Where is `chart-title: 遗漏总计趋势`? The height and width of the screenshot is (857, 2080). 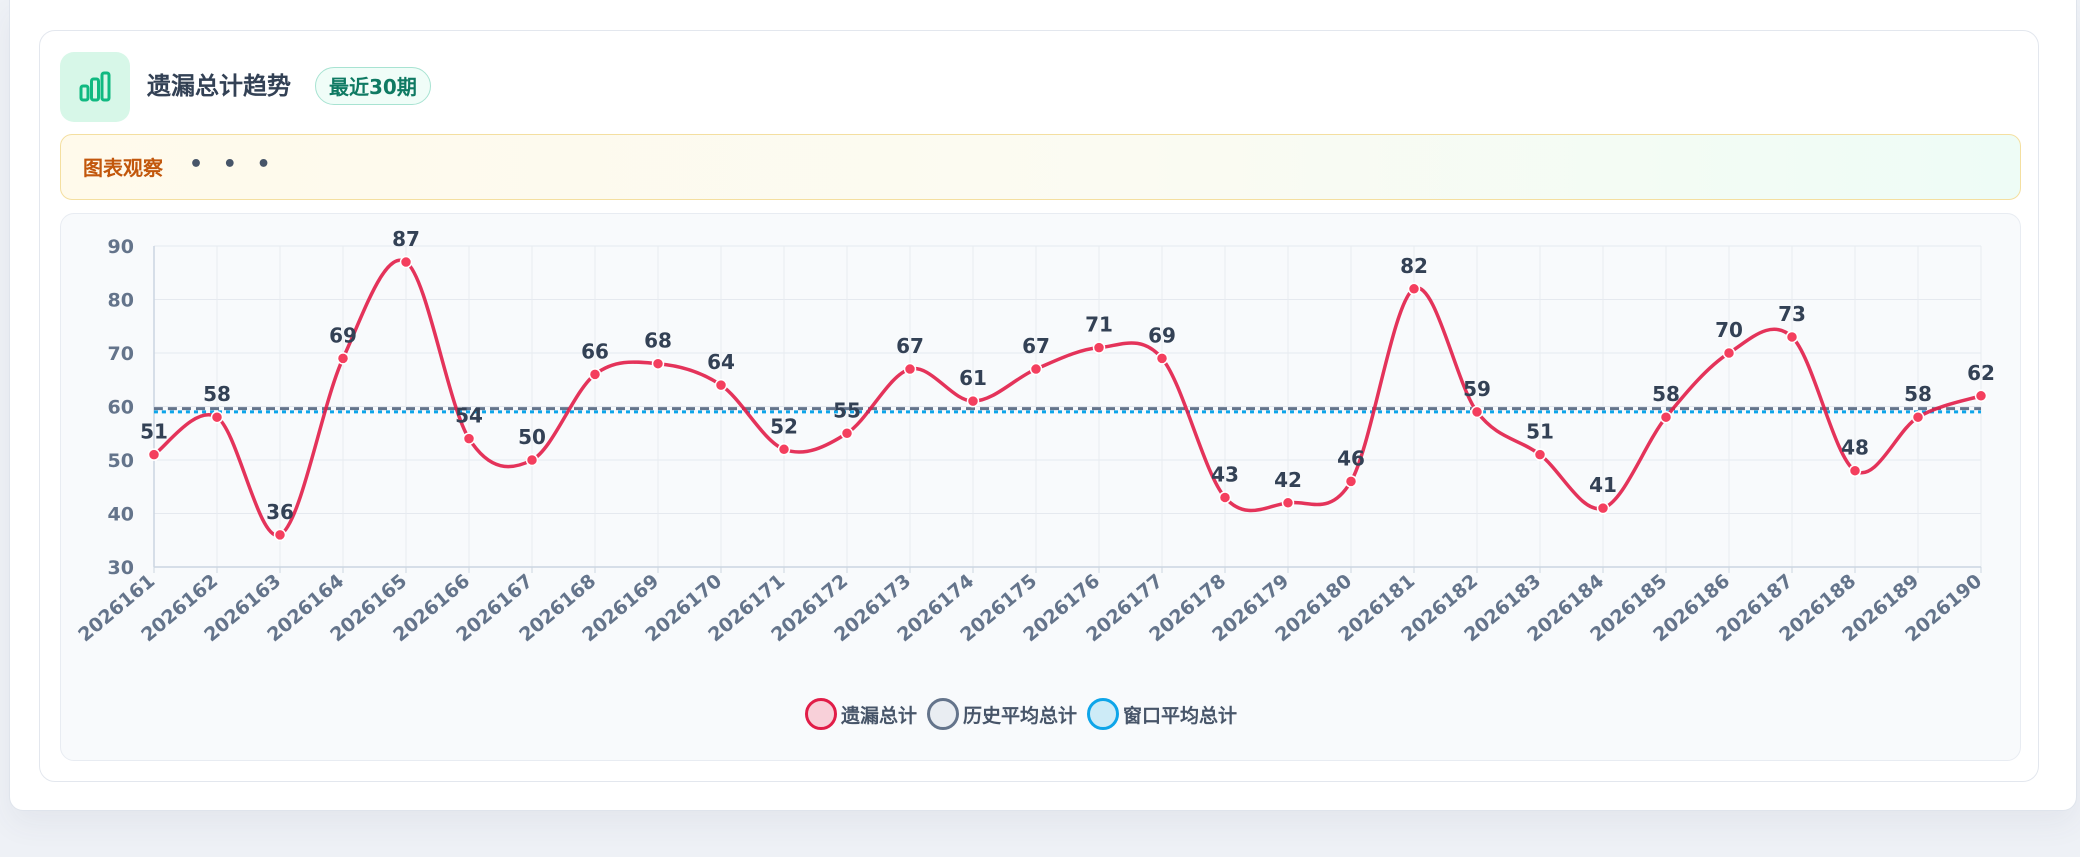 chart-title: 遗漏总计趋势 is located at coordinates (219, 86).